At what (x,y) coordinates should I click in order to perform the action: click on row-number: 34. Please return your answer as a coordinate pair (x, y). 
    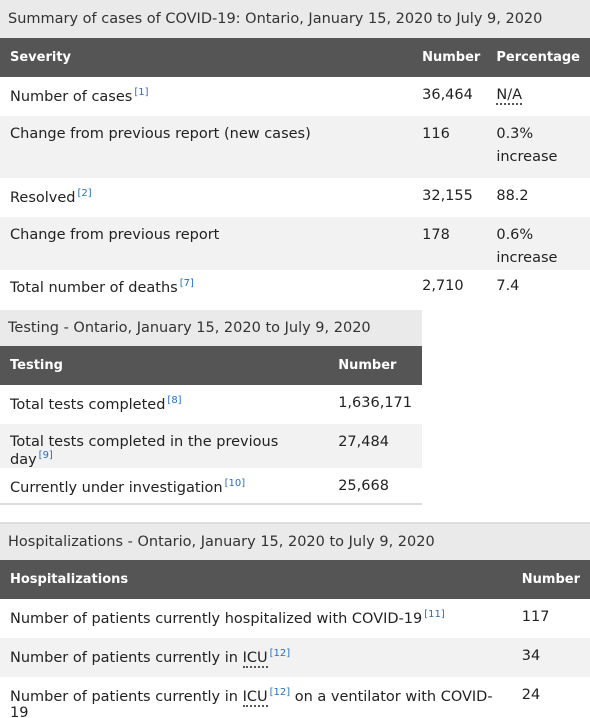
    Looking at the image, I should click on (550, 657).